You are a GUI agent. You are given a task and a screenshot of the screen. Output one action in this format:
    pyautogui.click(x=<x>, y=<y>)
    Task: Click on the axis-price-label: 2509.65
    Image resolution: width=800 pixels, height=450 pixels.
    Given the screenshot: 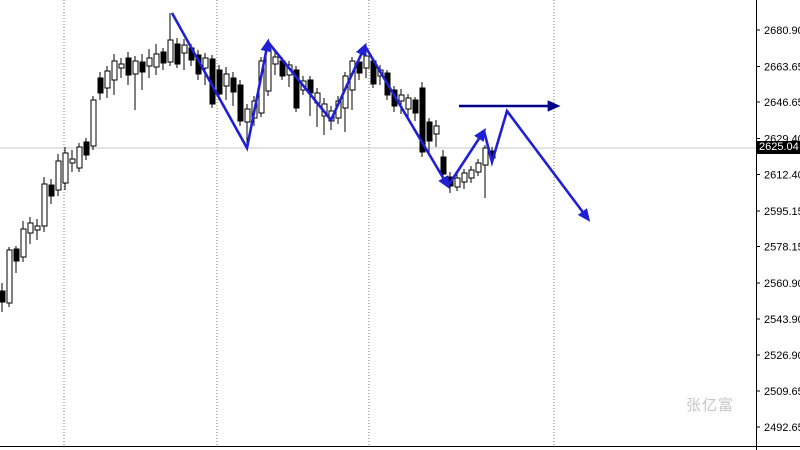 What is the action you would take?
    pyautogui.click(x=782, y=392)
    